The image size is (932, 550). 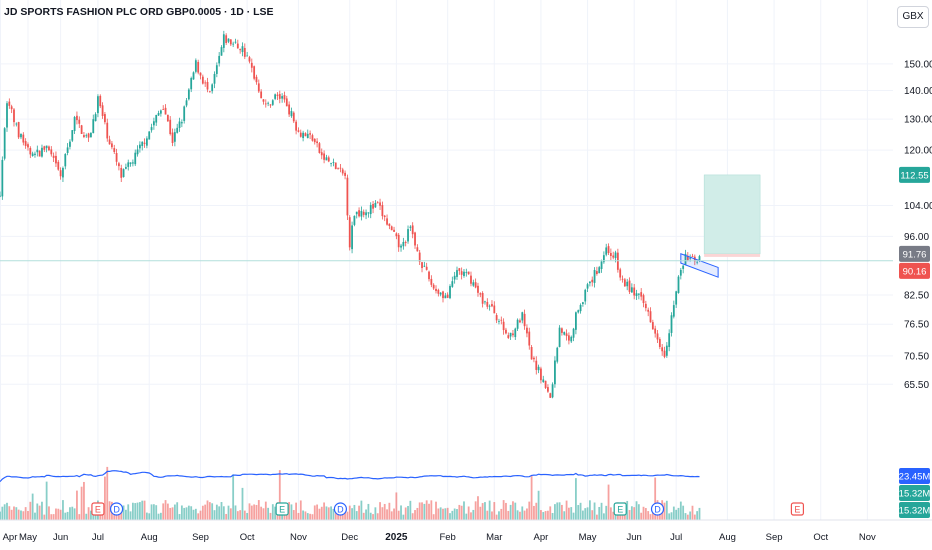 I want to click on volume-ma-line, so click(x=350, y=476).